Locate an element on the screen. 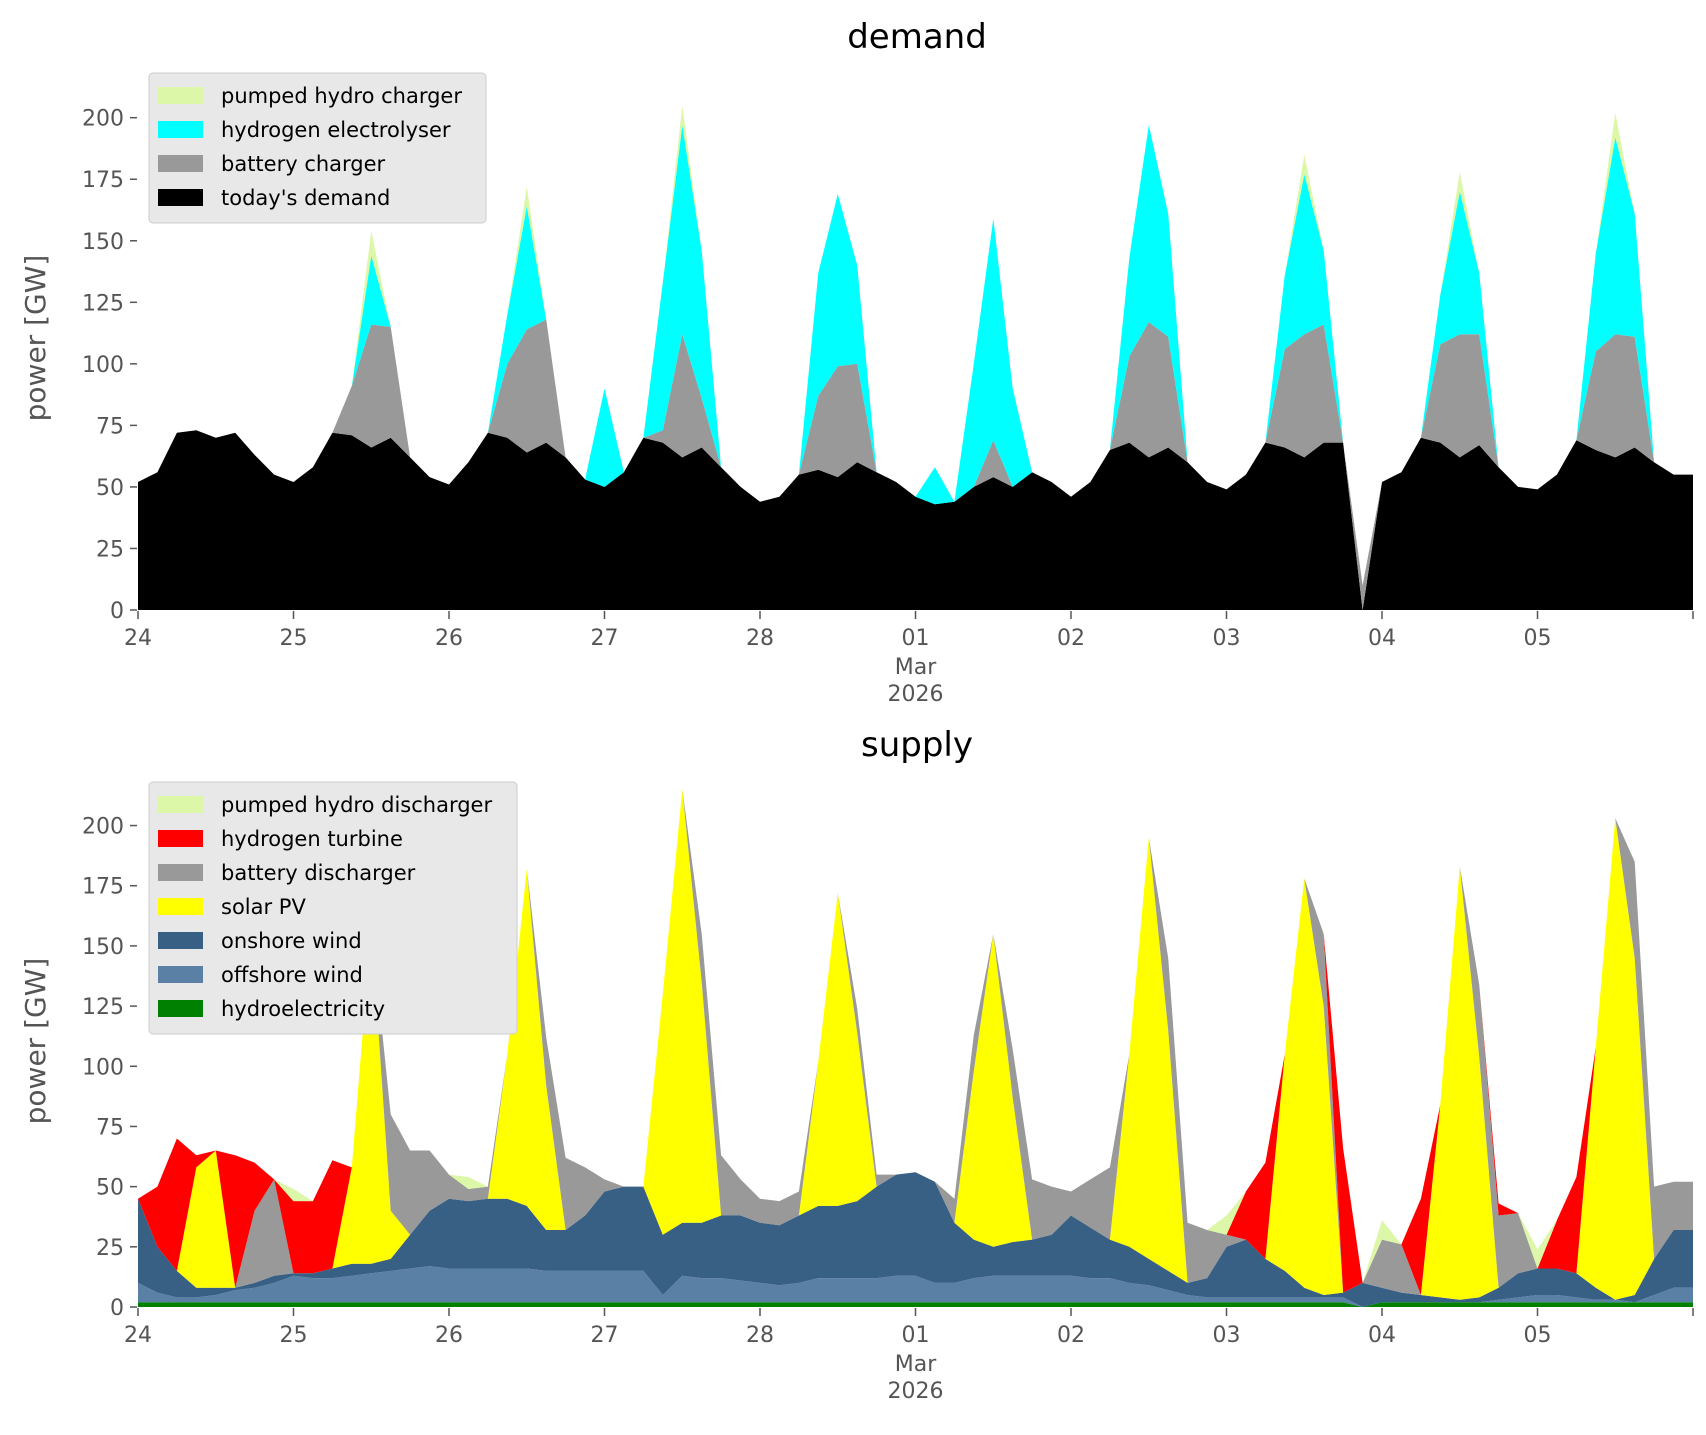  legend-label: battery discharger is located at coordinates (318, 873).